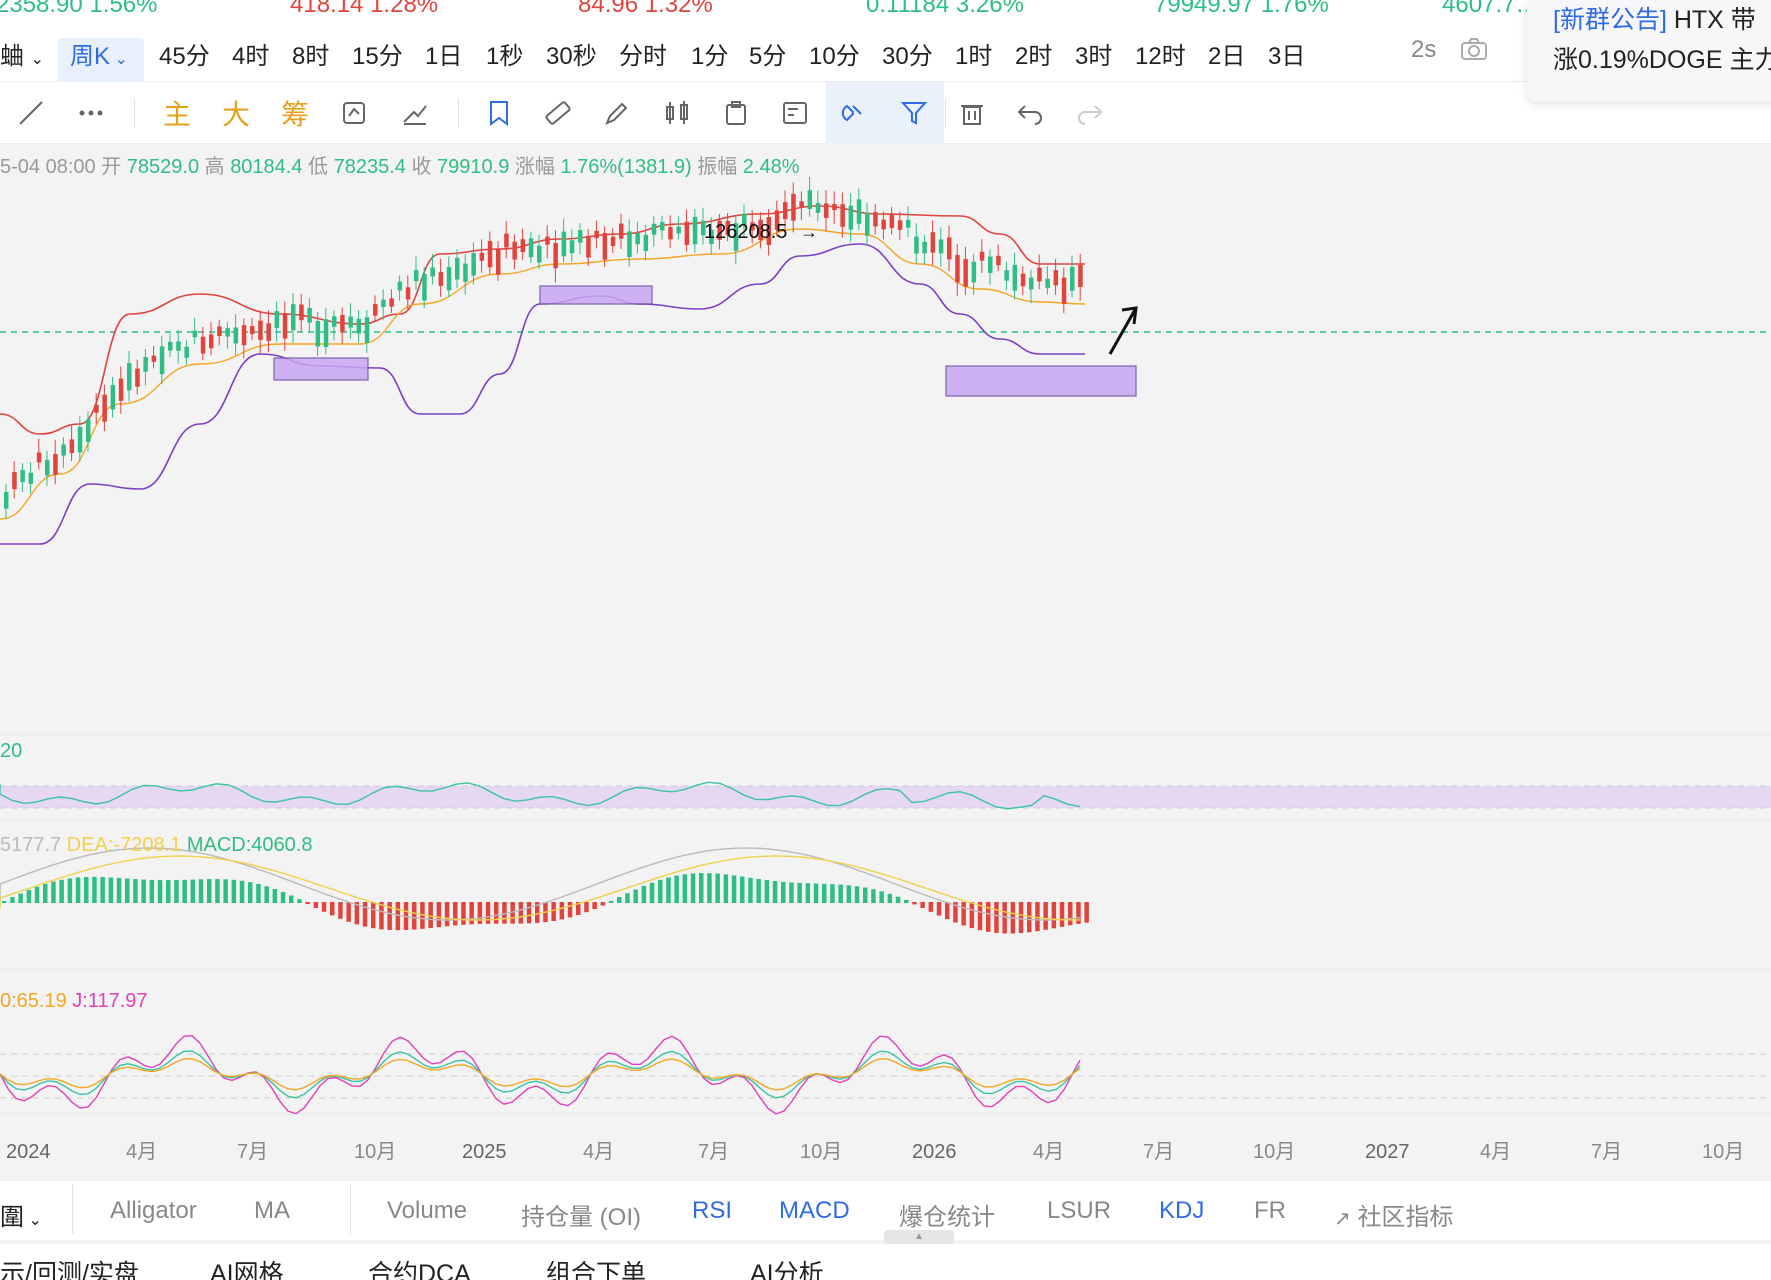 This screenshot has height=1280, width=1771. Describe the element at coordinates (712, 1210) in the screenshot. I see `indicator-tab-rsi: RSI` at that location.